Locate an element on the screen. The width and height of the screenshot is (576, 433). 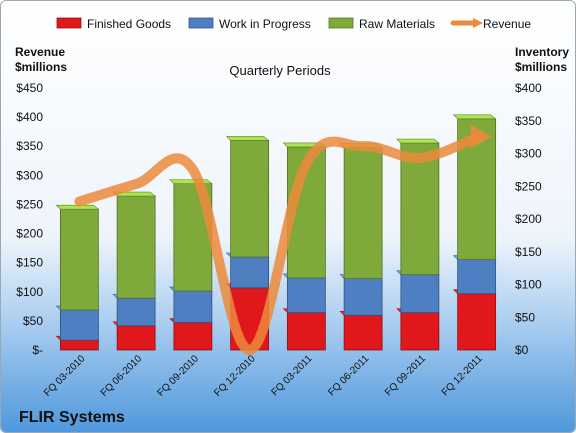
right-axis: $0 $50 $100 $150 $200 $250 $300 $350 $400 is located at coordinates (528, 219).